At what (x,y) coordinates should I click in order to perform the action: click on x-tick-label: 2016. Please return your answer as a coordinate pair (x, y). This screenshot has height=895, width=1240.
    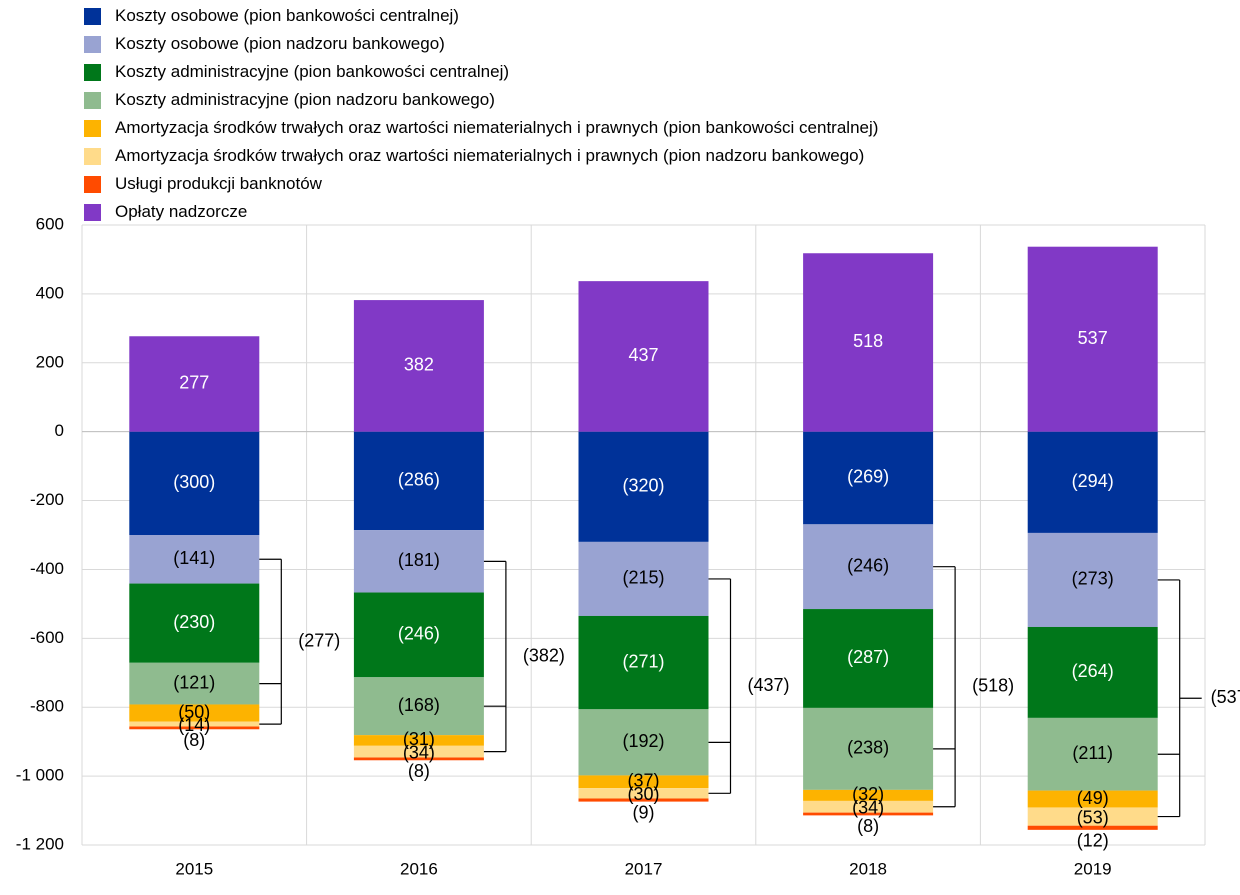
    Looking at the image, I should click on (419, 868).